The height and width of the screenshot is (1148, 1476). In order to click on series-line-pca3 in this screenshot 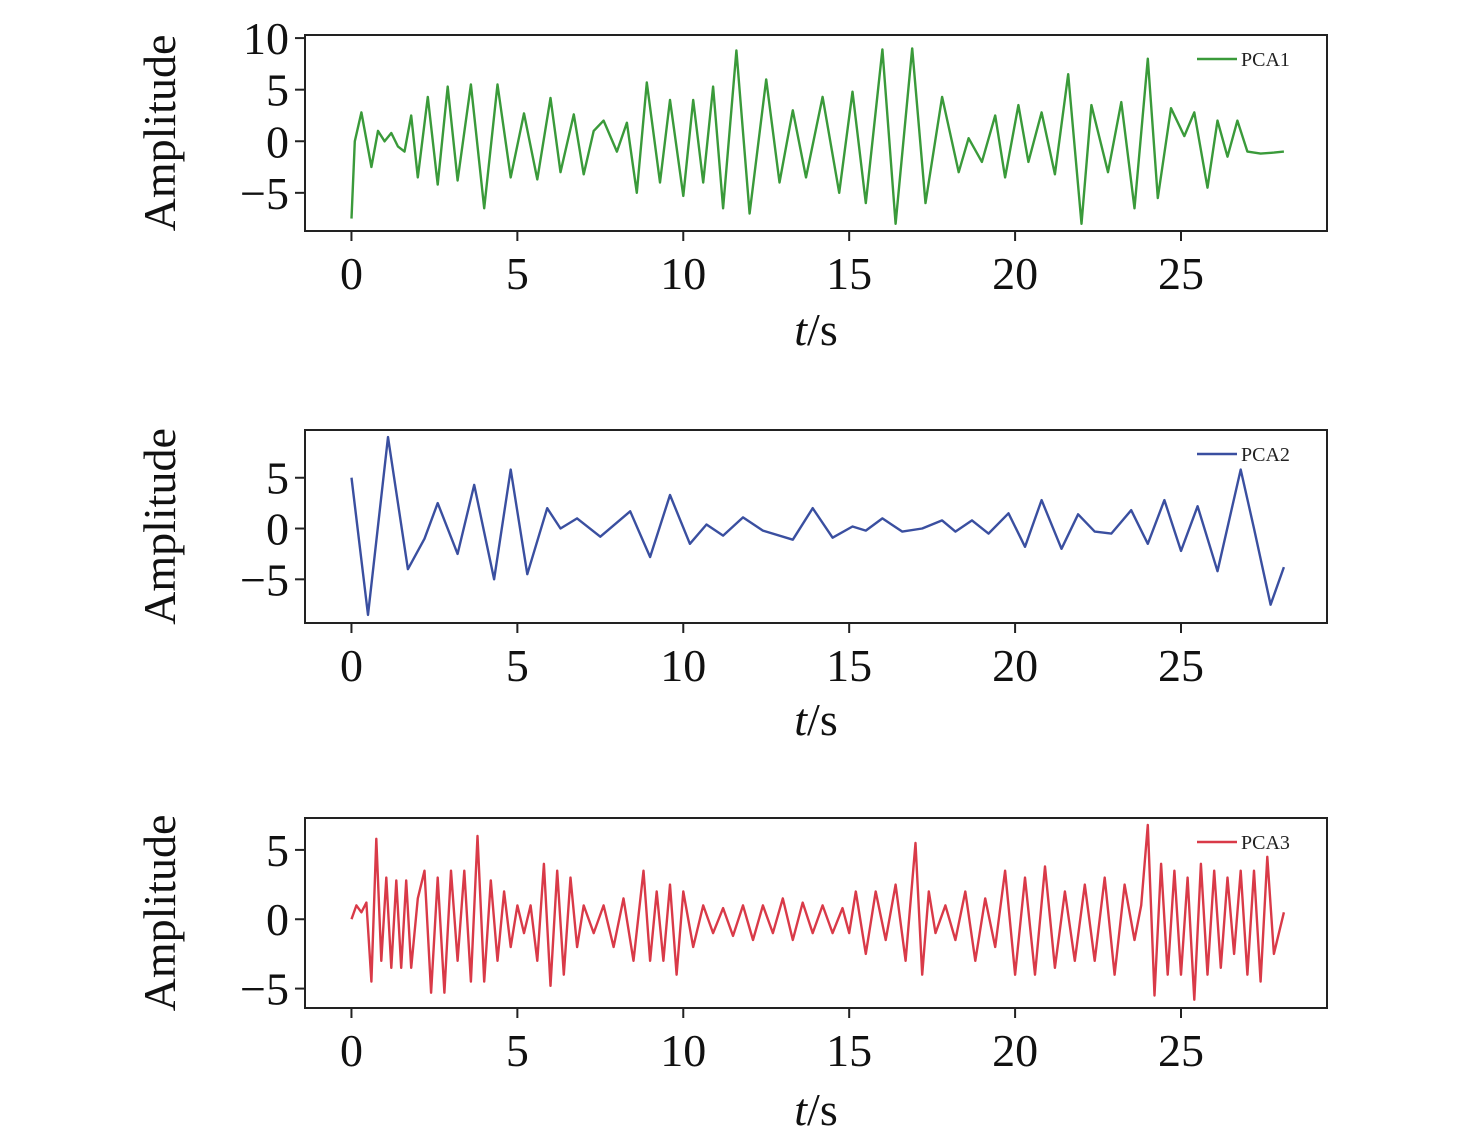, I will do `click(818, 912)`.